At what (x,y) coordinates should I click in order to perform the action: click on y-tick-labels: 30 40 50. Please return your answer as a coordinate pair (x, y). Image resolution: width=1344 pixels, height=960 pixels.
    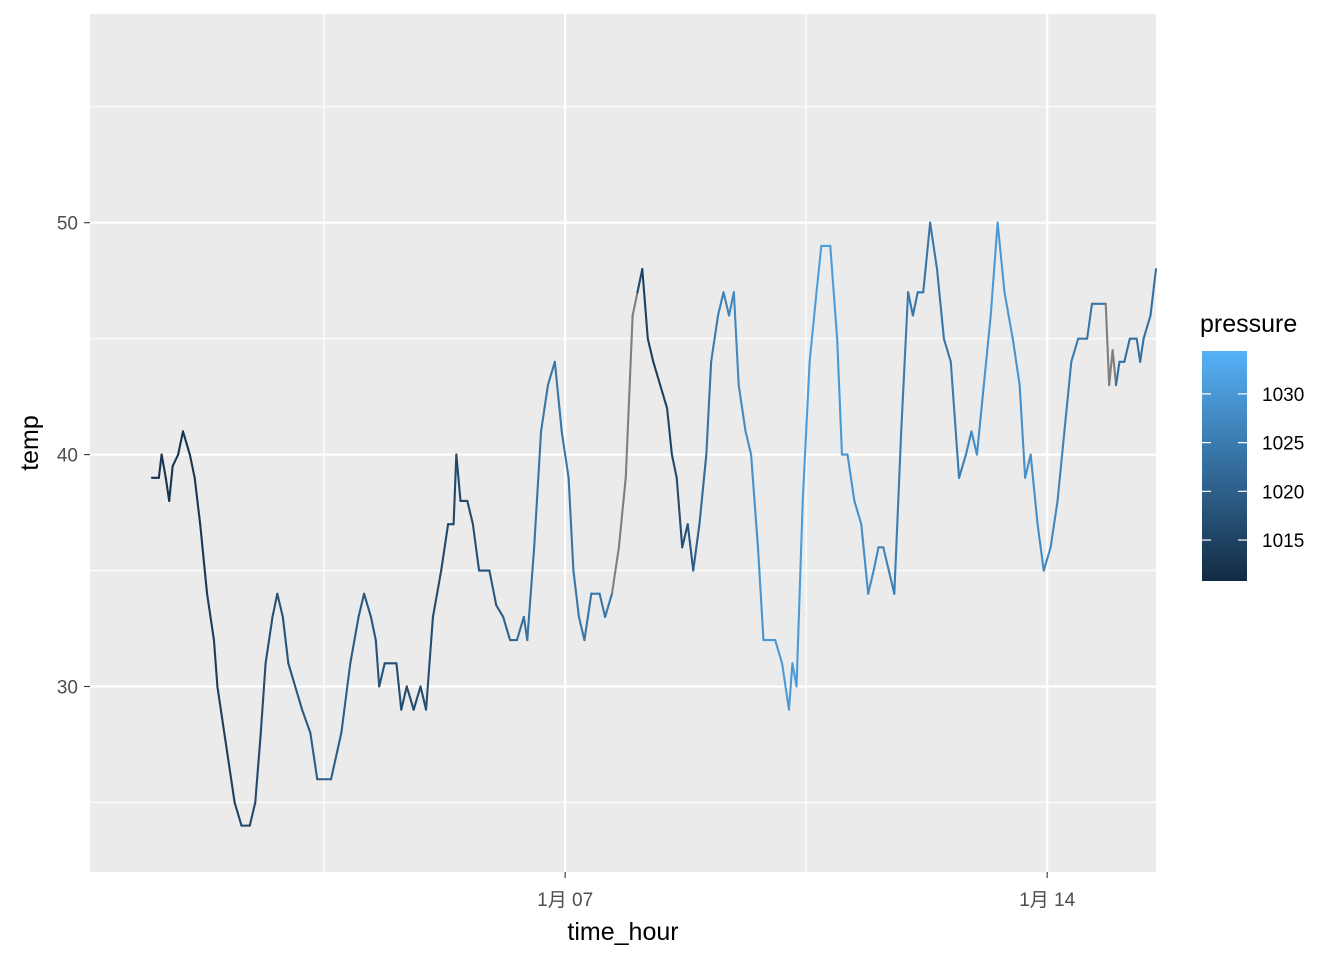
    Looking at the image, I should click on (67, 456).